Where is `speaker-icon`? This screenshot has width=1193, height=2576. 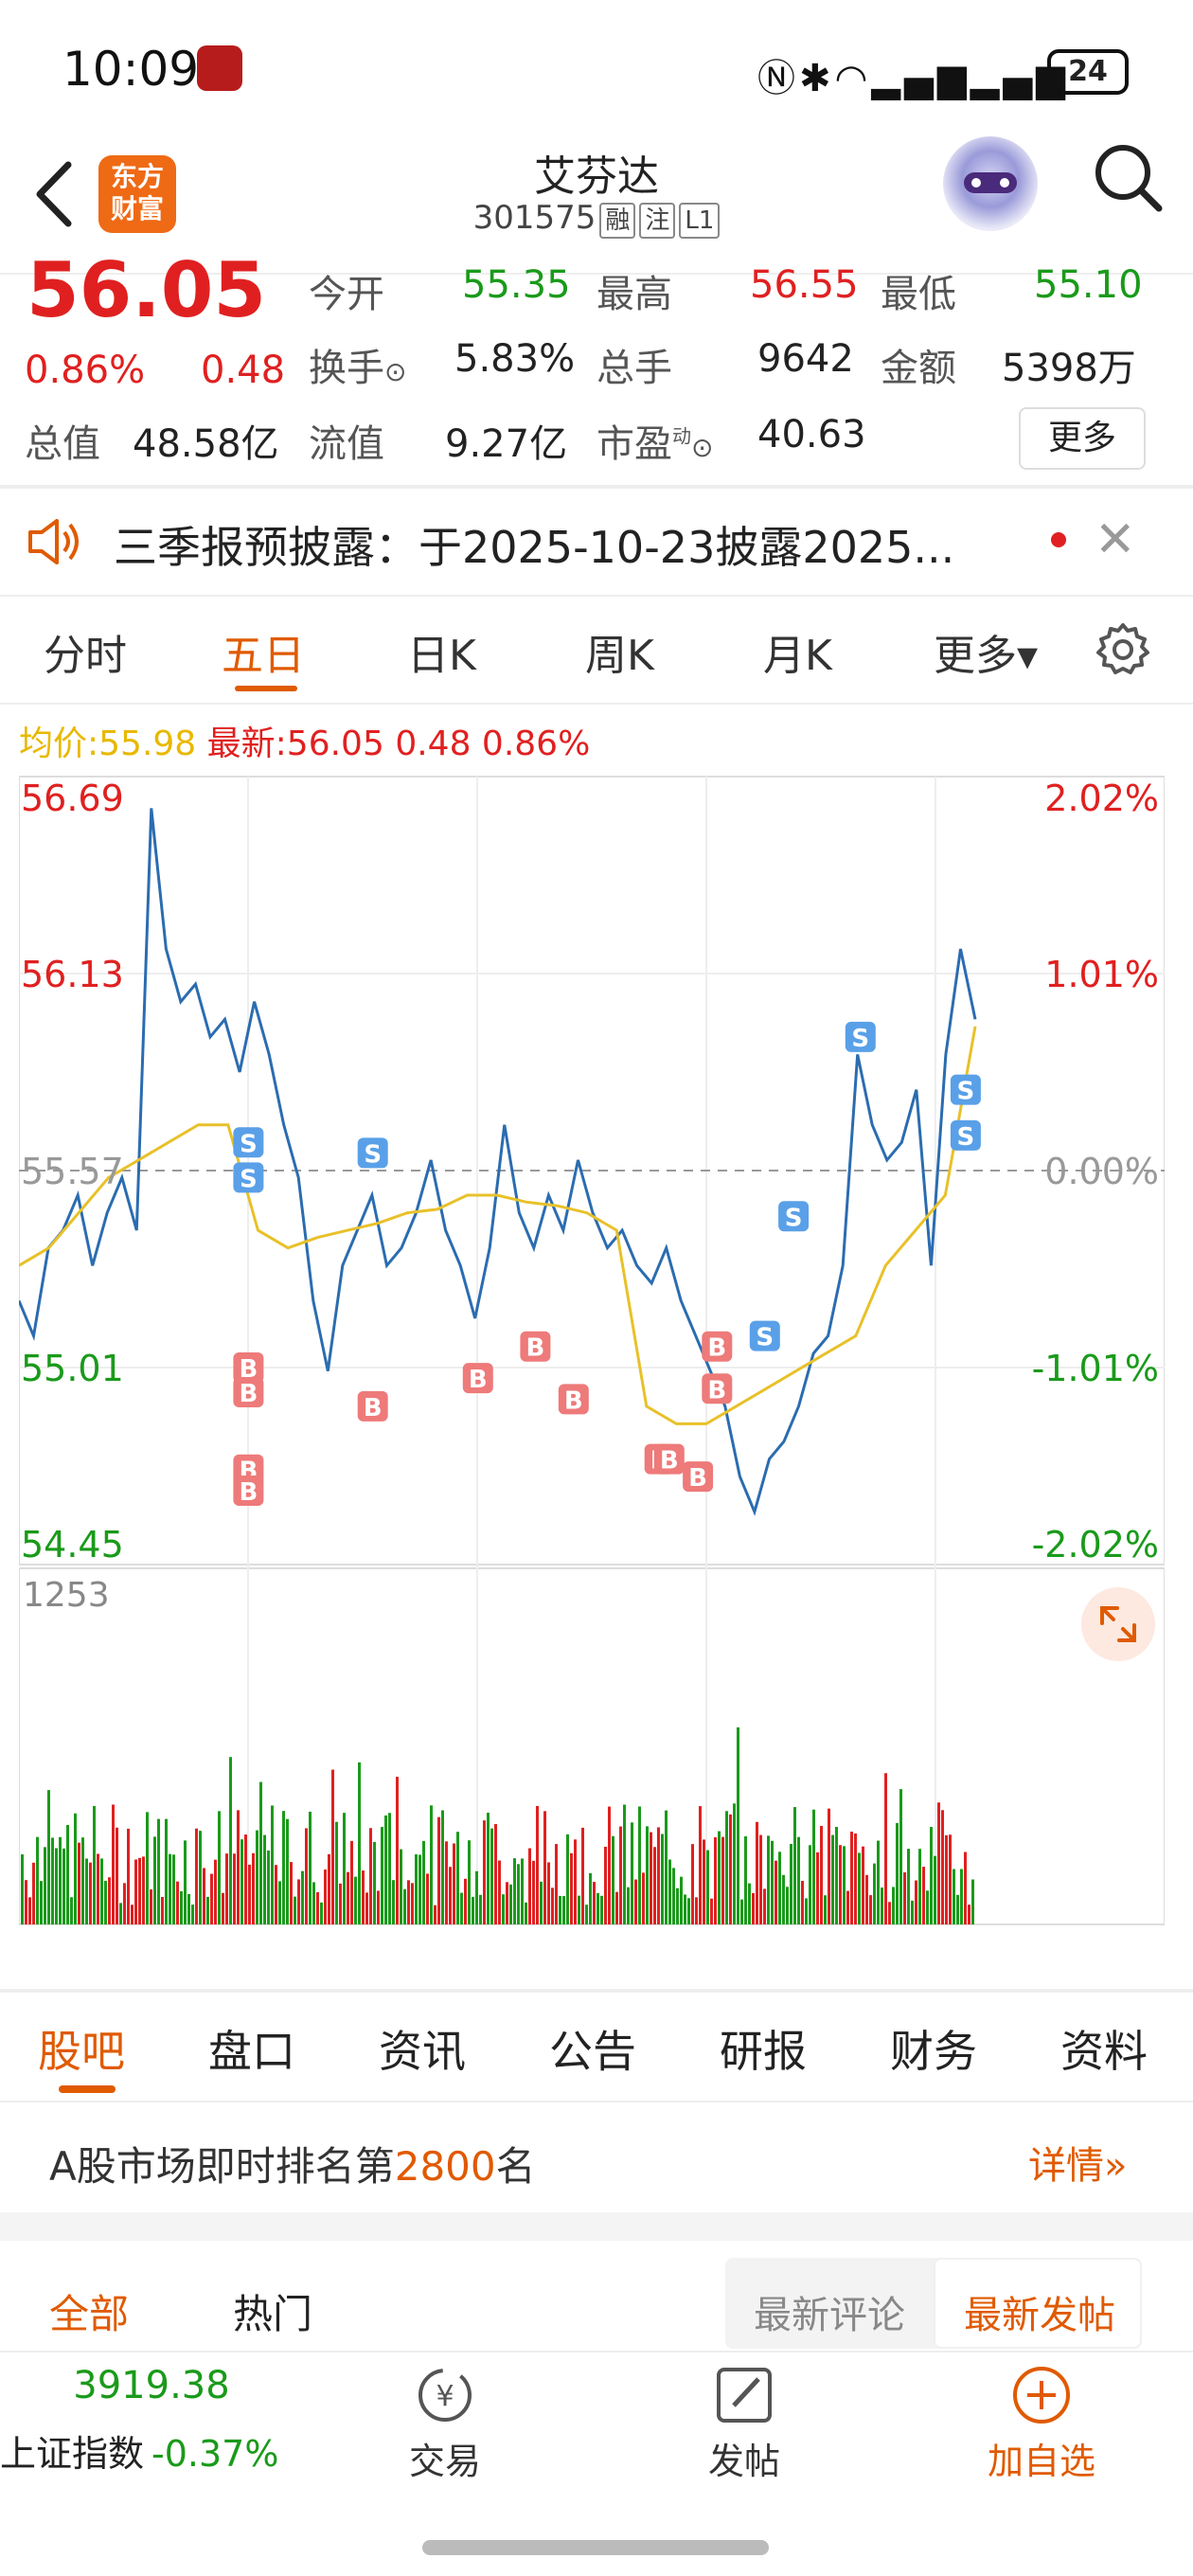
speaker-icon is located at coordinates (53, 541).